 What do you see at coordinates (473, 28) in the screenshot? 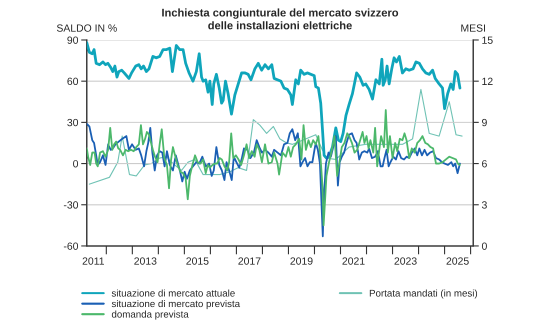
I see `y2-axis-title: MESI` at bounding box center [473, 28].